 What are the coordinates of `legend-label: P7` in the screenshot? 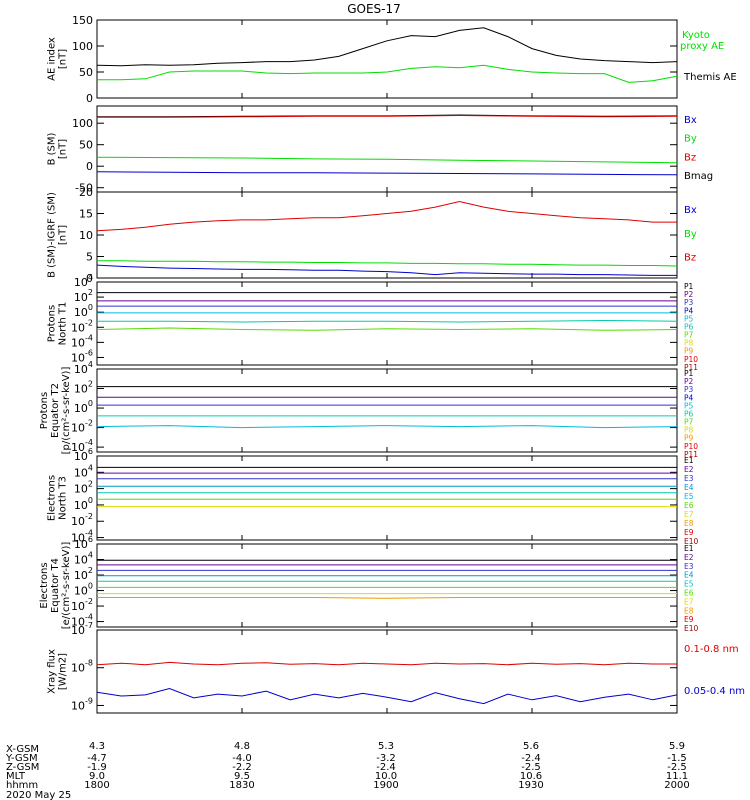 It's located at (689, 422).